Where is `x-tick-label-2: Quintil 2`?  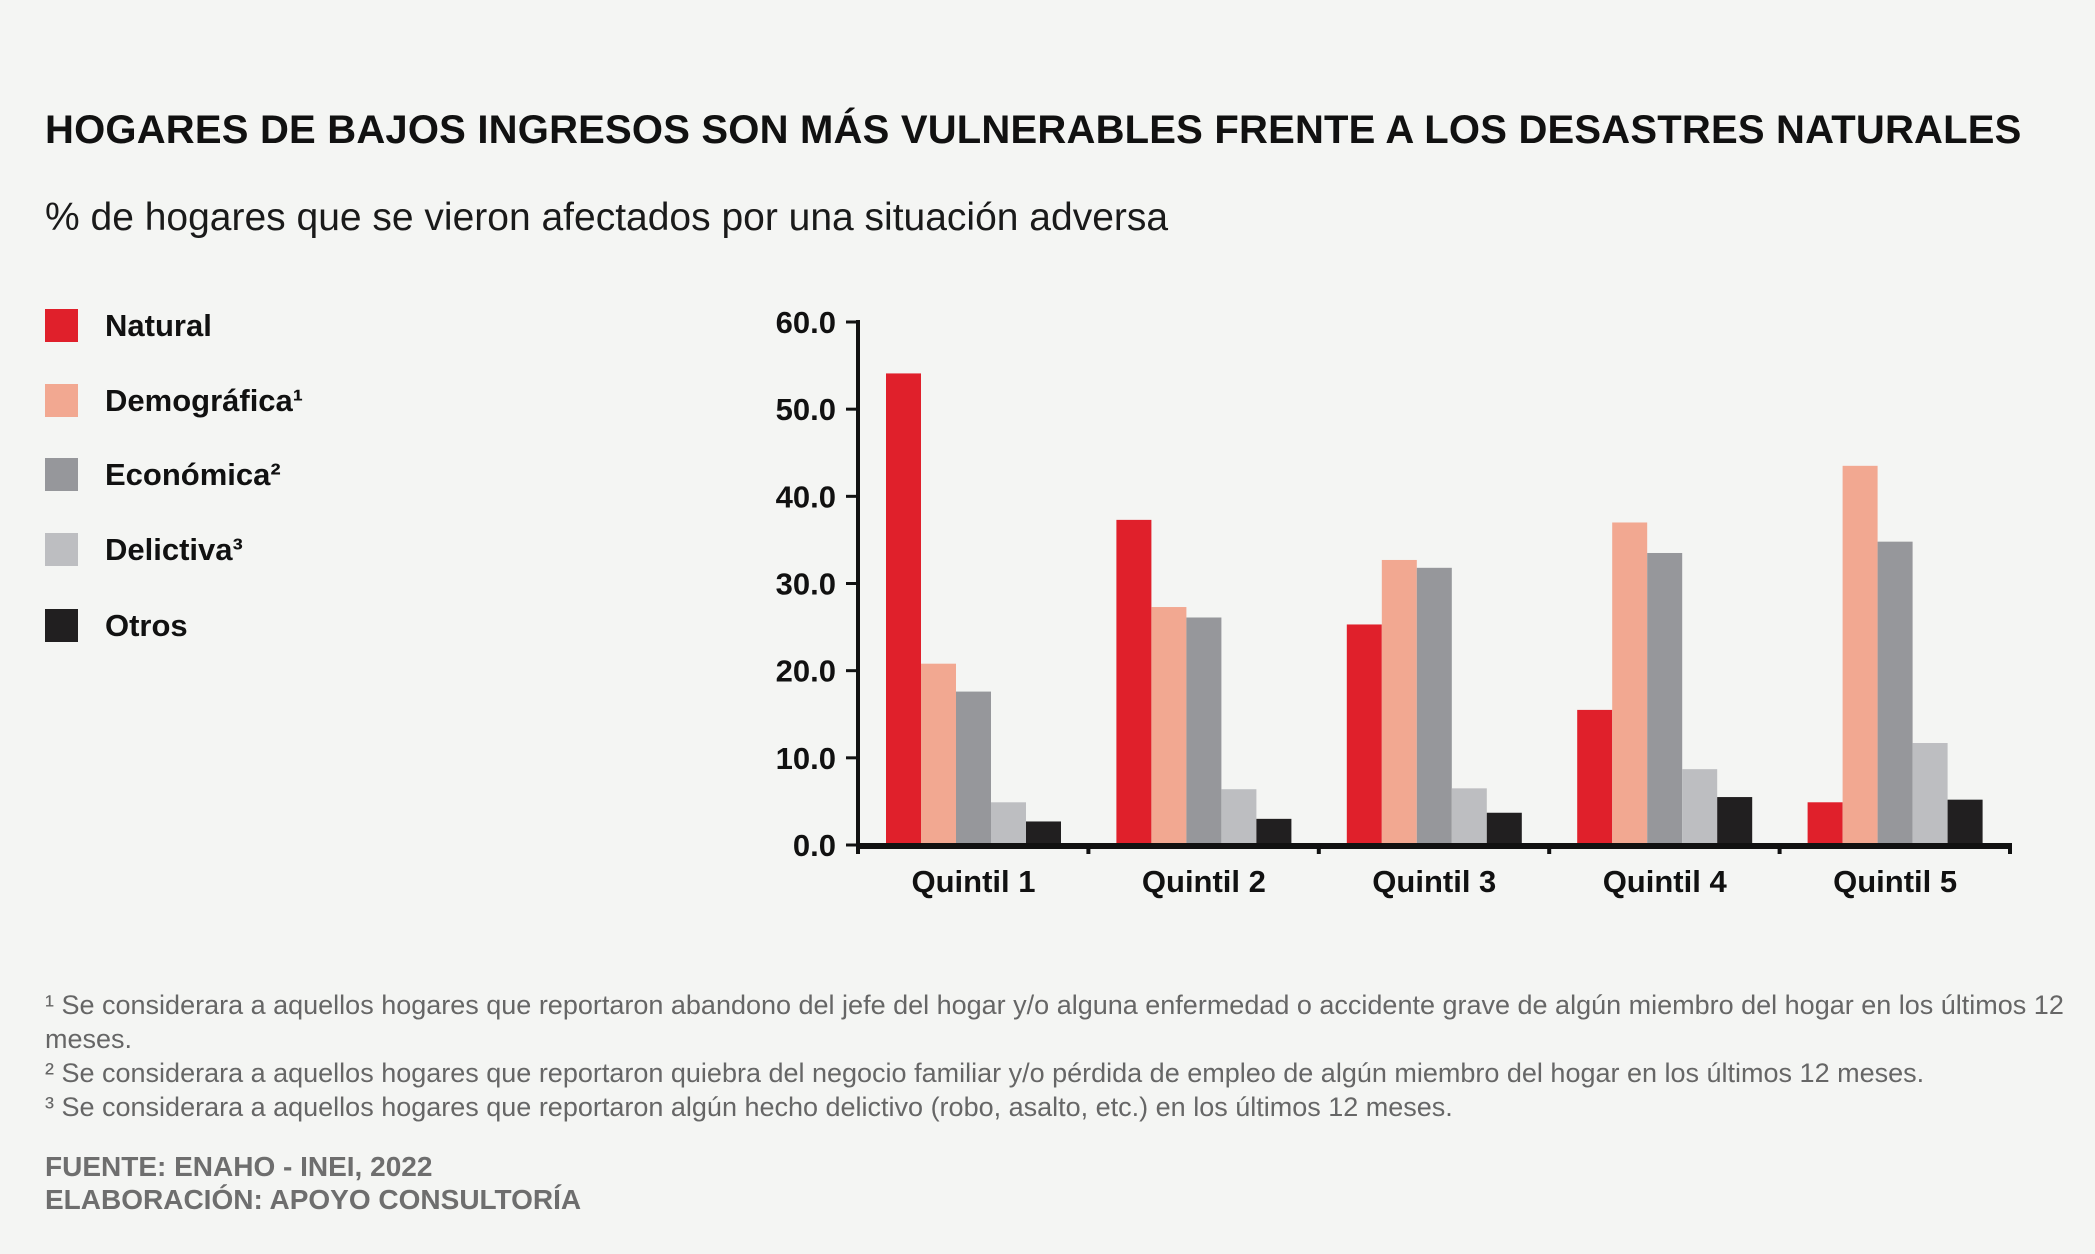 x-tick-label-2: Quintil 2 is located at coordinates (1204, 881).